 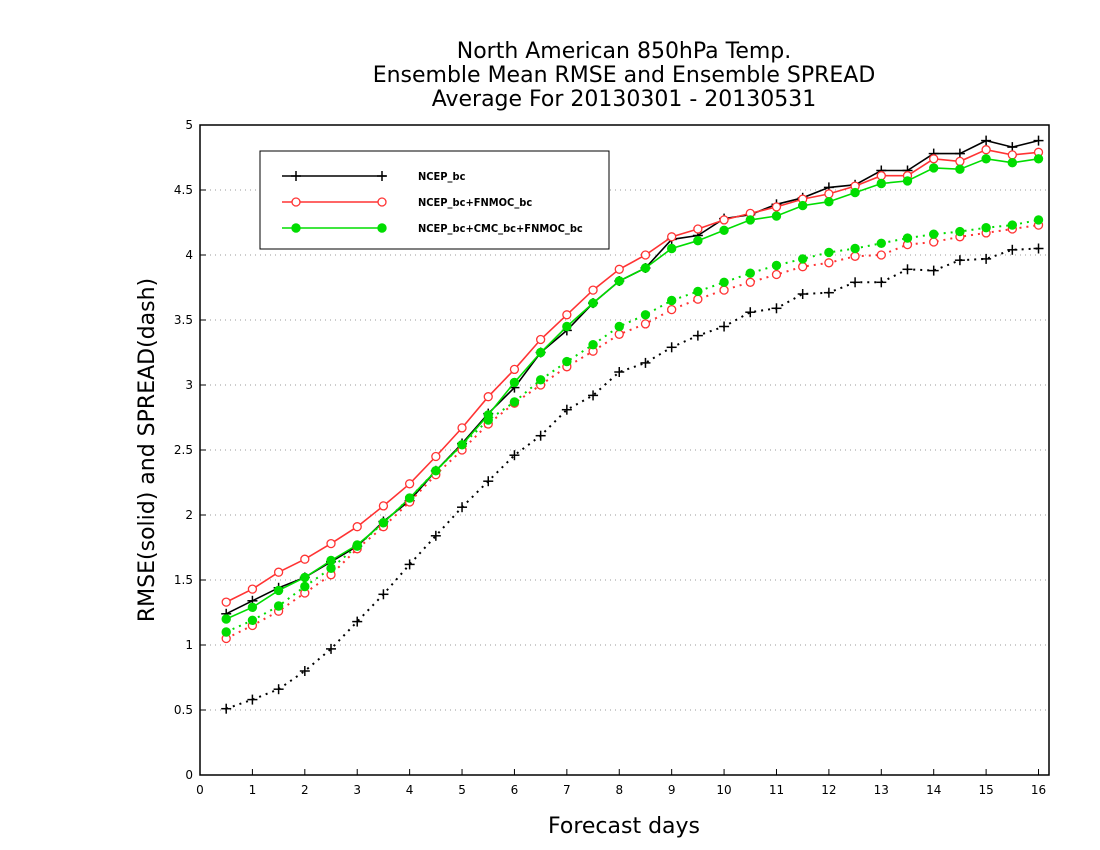 What do you see at coordinates (985, 790) in the screenshot?
I see `x-tick-label-15: 15` at bounding box center [985, 790].